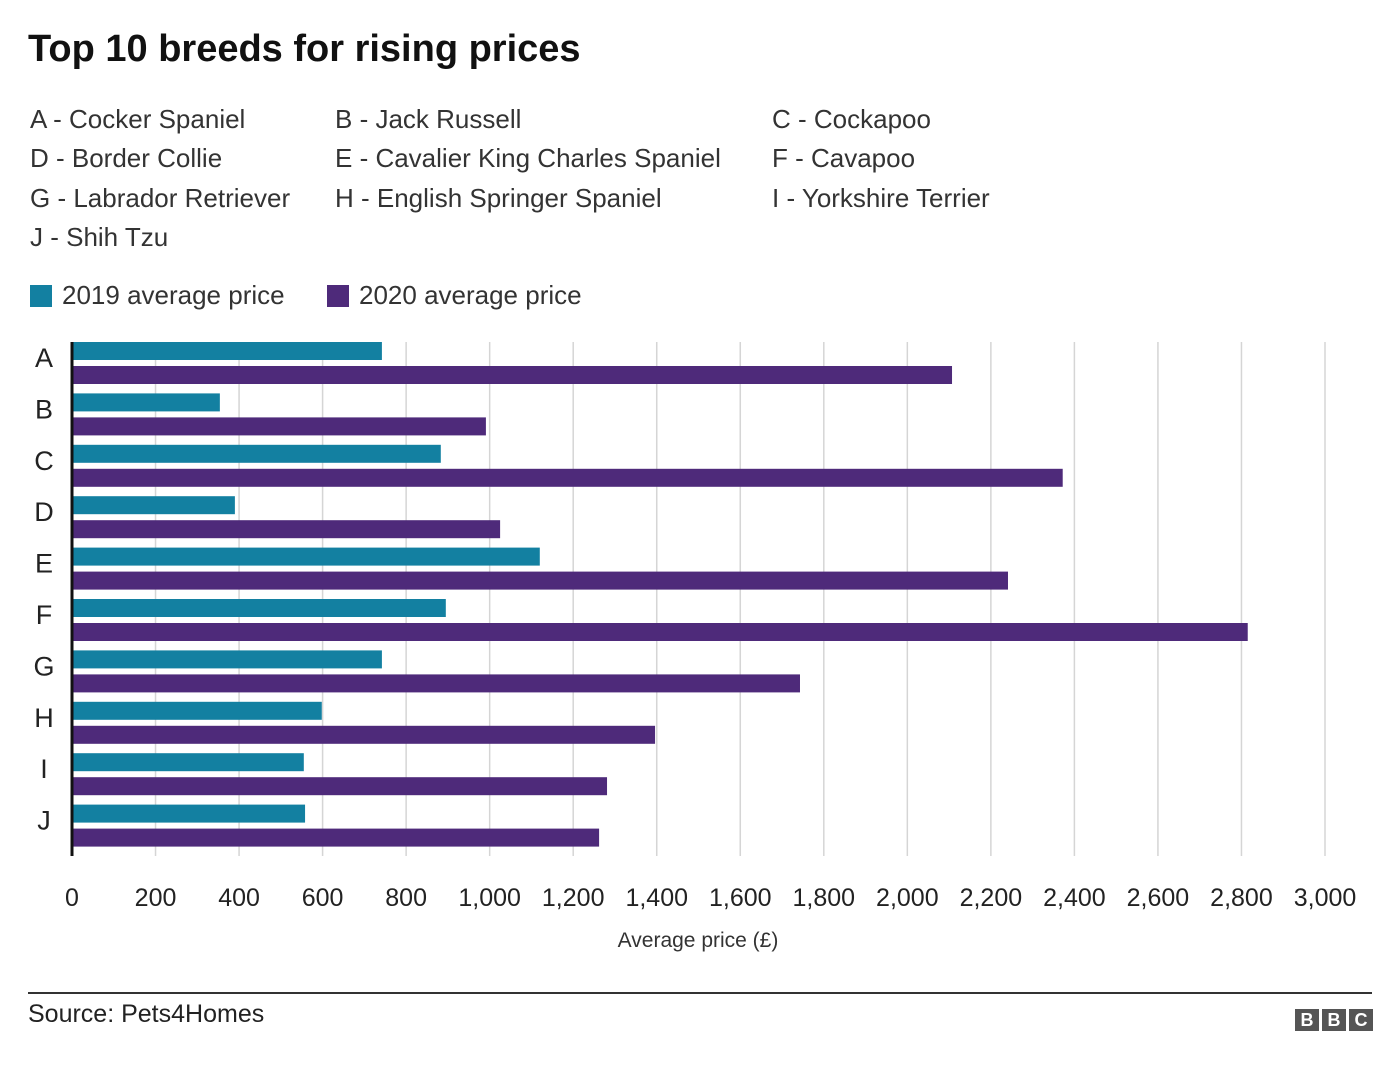  I want to click on bbc-logo-letter: C, so click(1361, 1020).